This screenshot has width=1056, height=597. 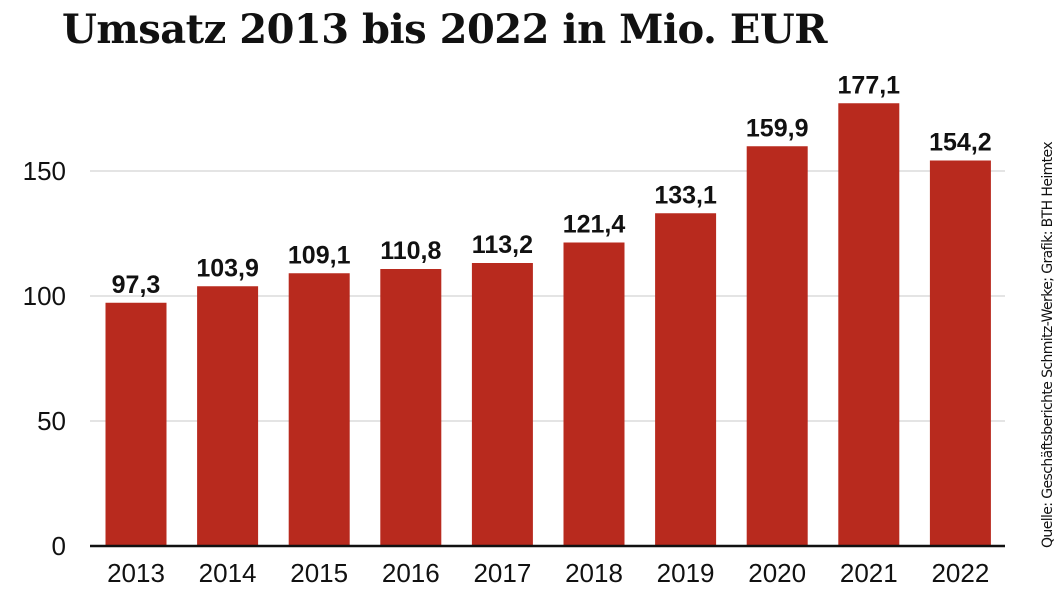 I want to click on y-tick-label: 150, so click(x=44, y=171).